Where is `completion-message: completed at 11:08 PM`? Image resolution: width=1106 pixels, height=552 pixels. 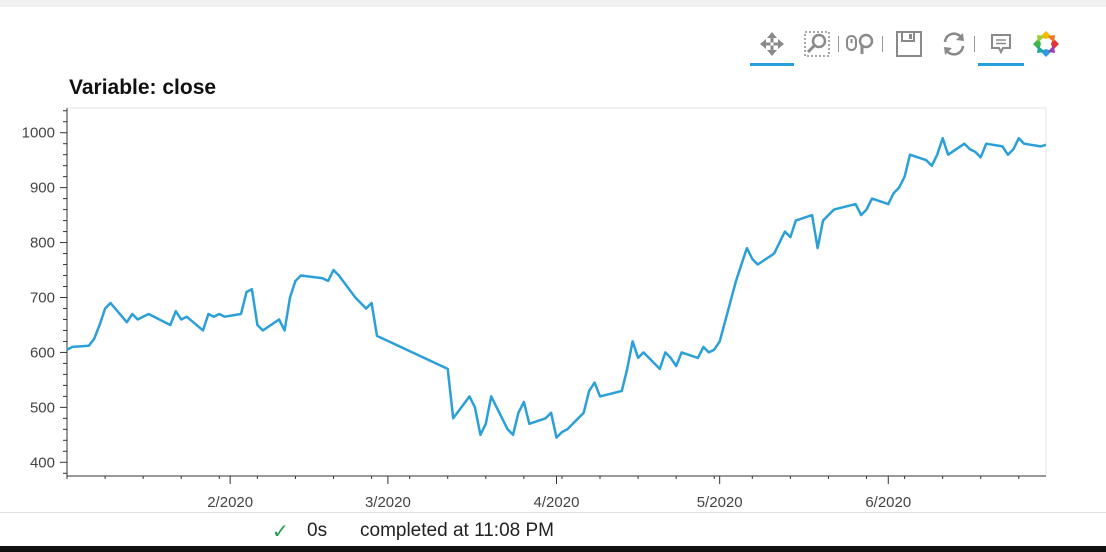
completion-message: completed at 11:08 PM is located at coordinates (457, 530).